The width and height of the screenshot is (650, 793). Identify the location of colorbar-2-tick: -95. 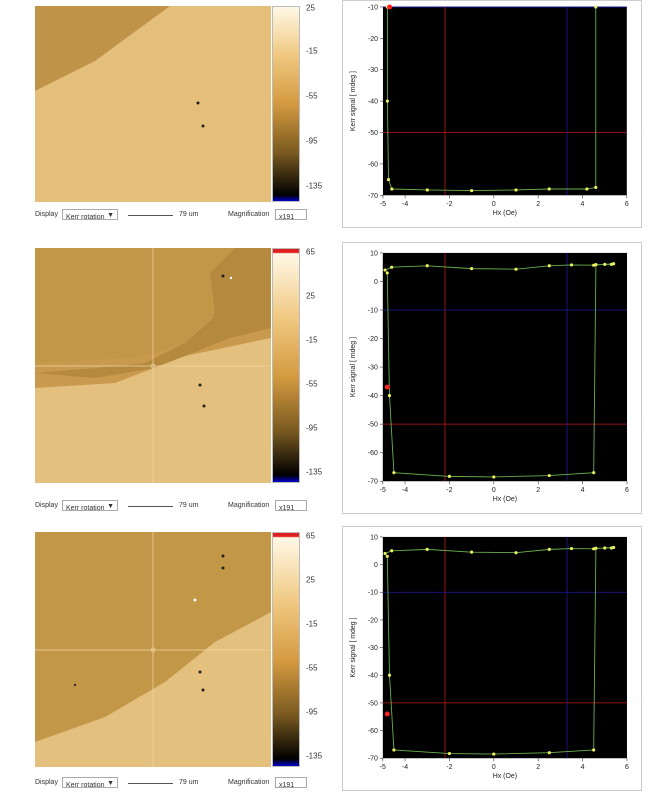
(312, 428).